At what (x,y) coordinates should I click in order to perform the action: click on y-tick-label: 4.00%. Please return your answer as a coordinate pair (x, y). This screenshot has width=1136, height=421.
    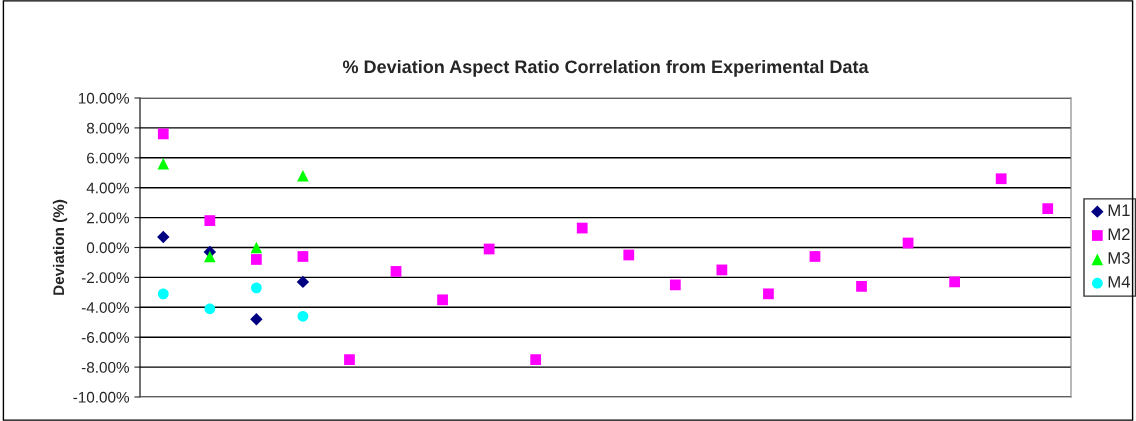
    Looking at the image, I should click on (108, 188).